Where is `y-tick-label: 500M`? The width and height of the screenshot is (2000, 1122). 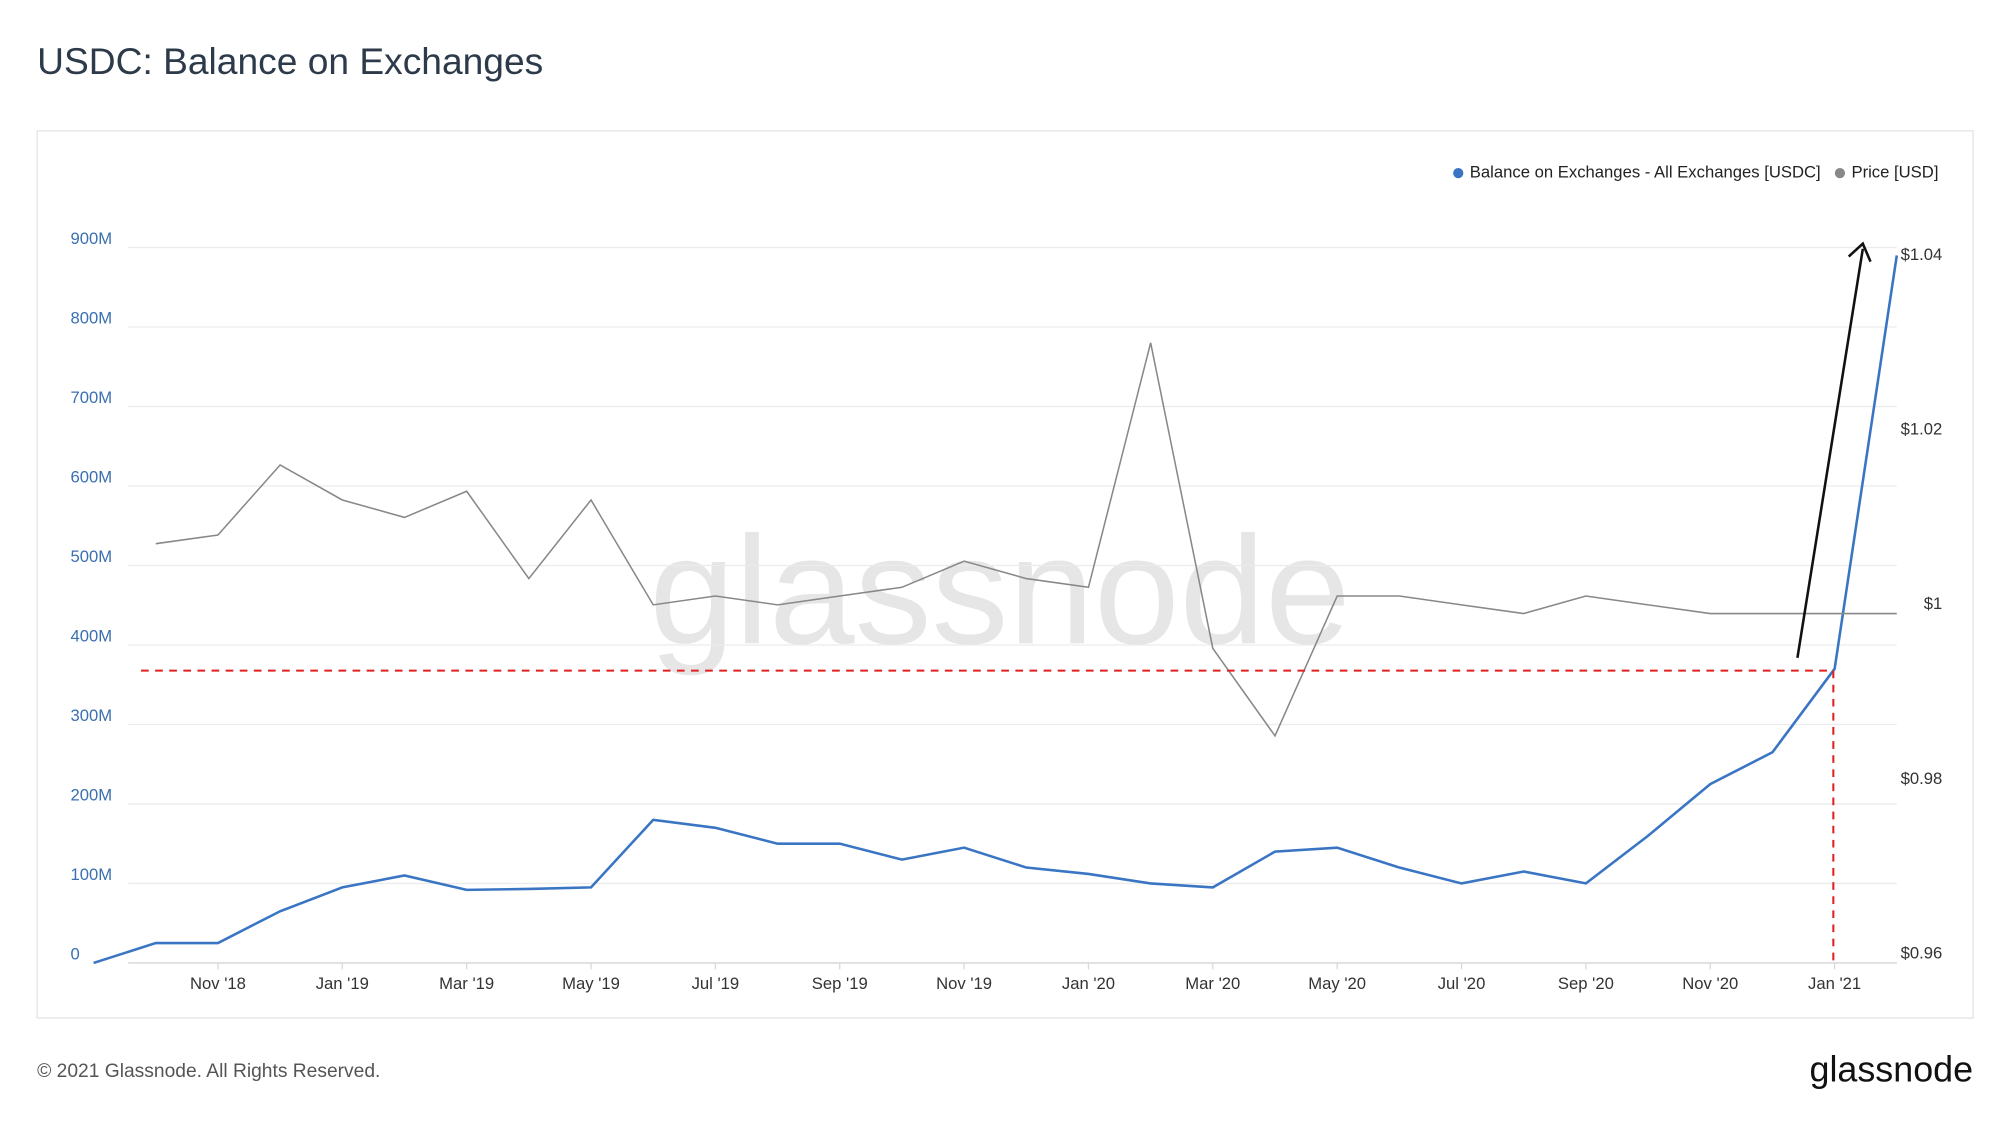
y-tick-label: 500M is located at coordinates (92, 556).